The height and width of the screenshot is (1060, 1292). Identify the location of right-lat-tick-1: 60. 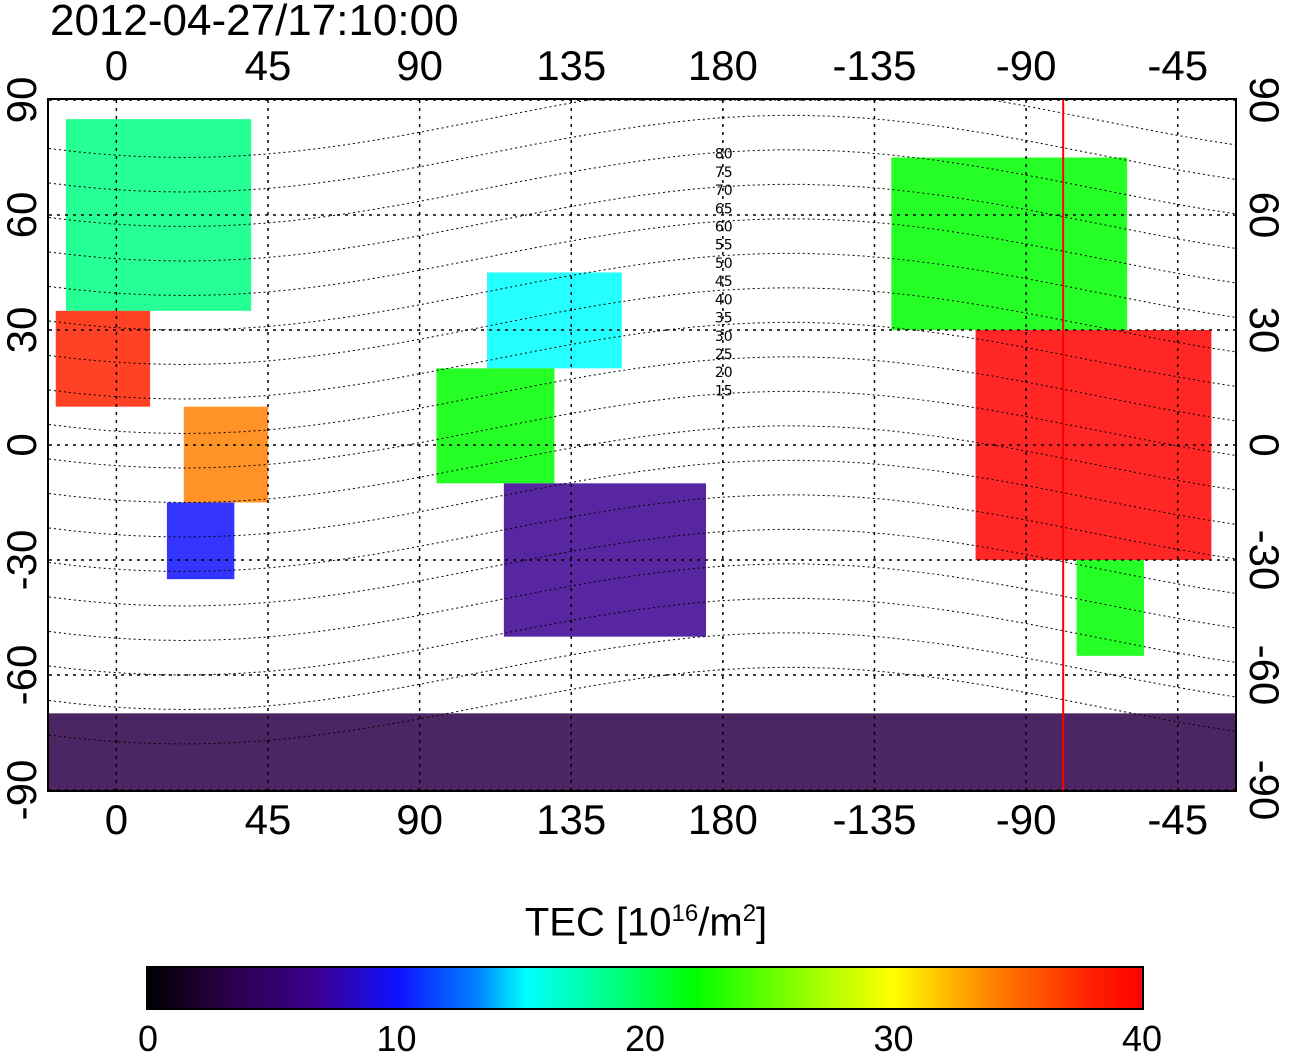
(1264, 215).